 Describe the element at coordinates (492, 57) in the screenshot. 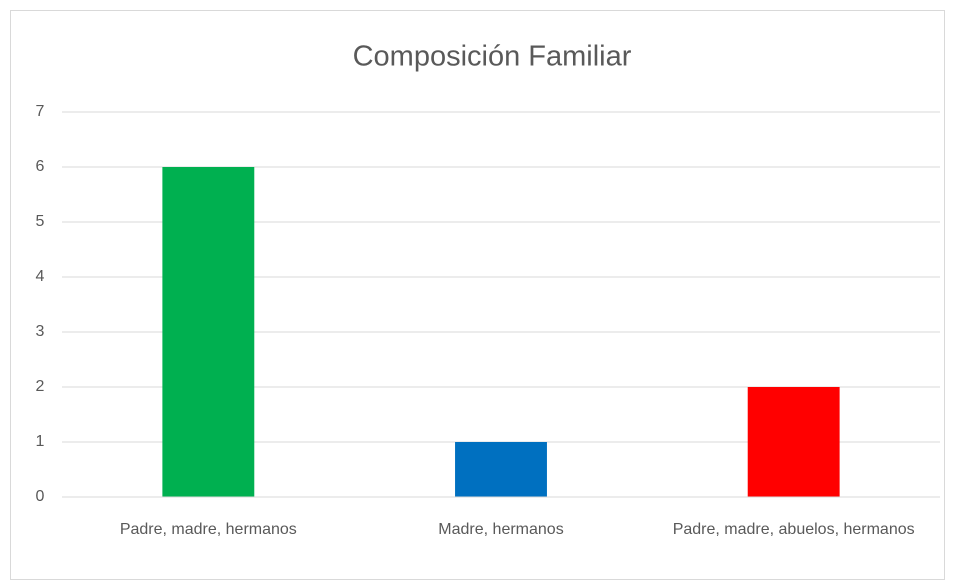

I see `chart-title: Composición Familiar` at that location.